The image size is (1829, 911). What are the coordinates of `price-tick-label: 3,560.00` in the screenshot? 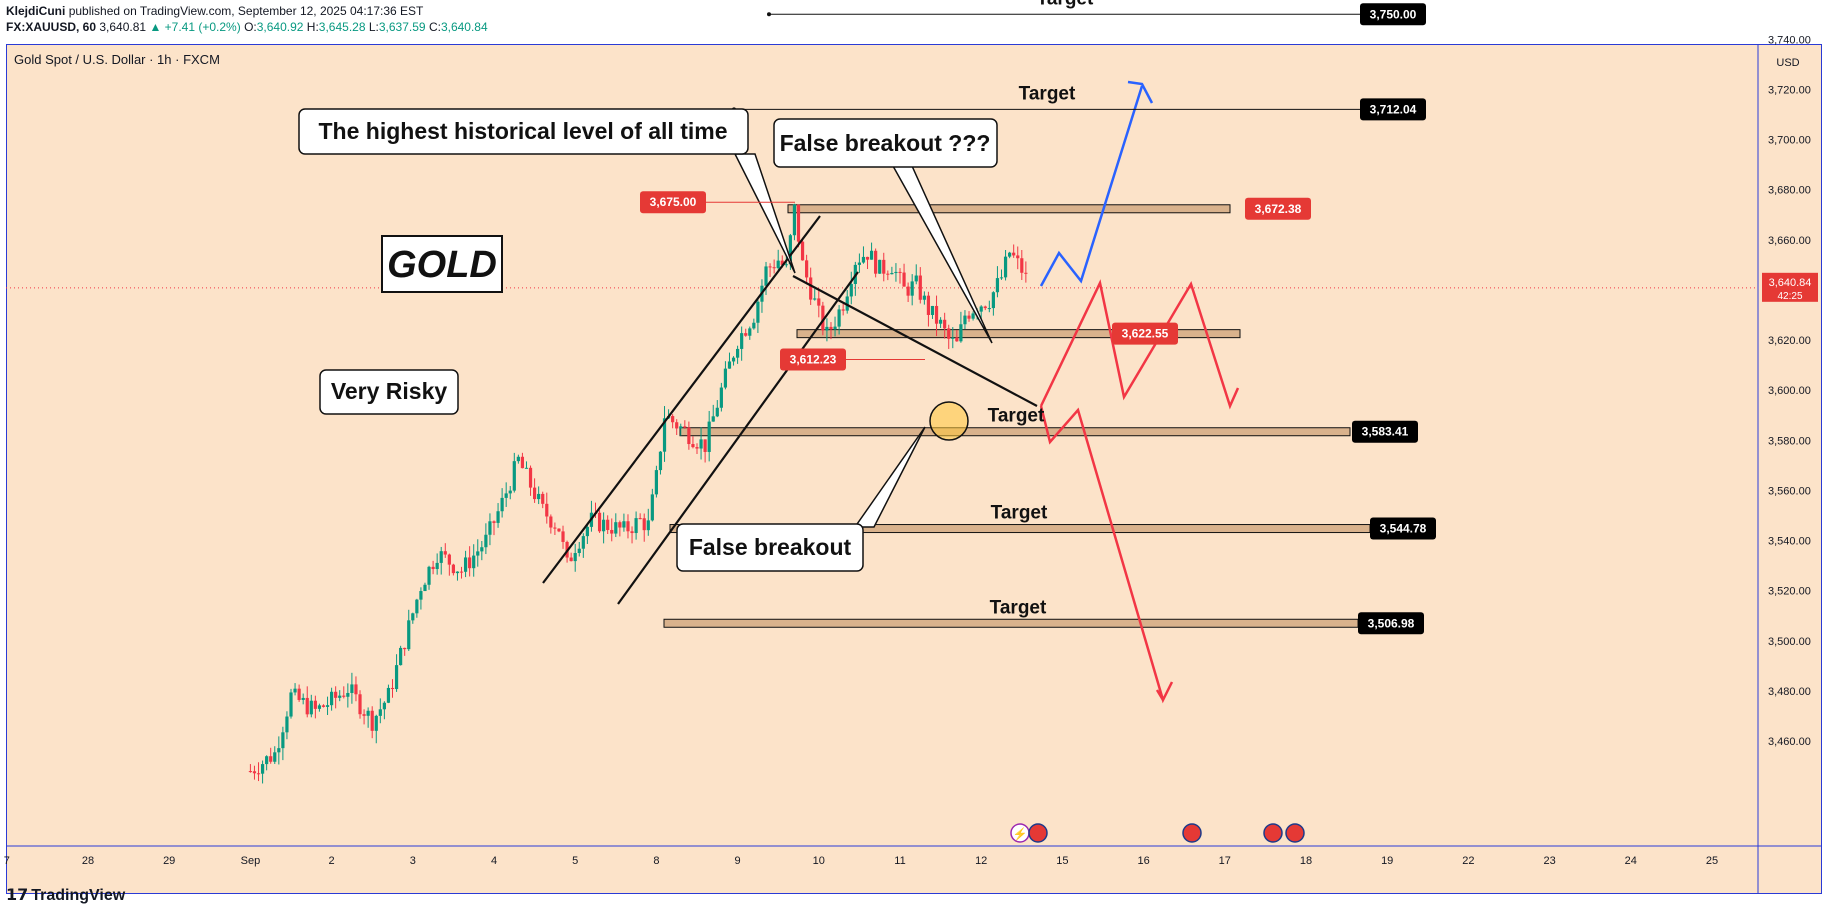 It's located at (1789, 491).